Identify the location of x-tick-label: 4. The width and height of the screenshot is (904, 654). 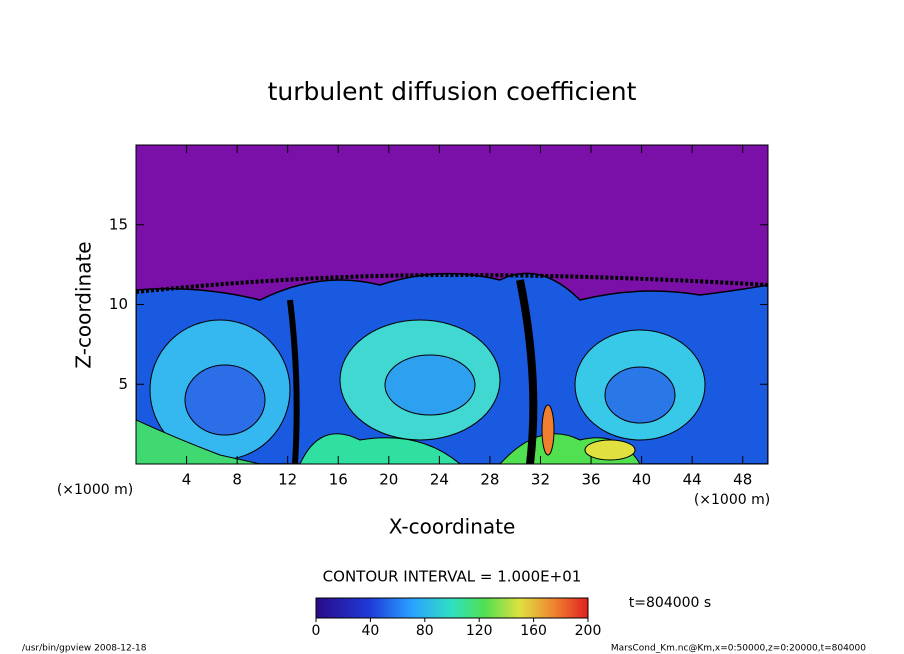
(187, 480).